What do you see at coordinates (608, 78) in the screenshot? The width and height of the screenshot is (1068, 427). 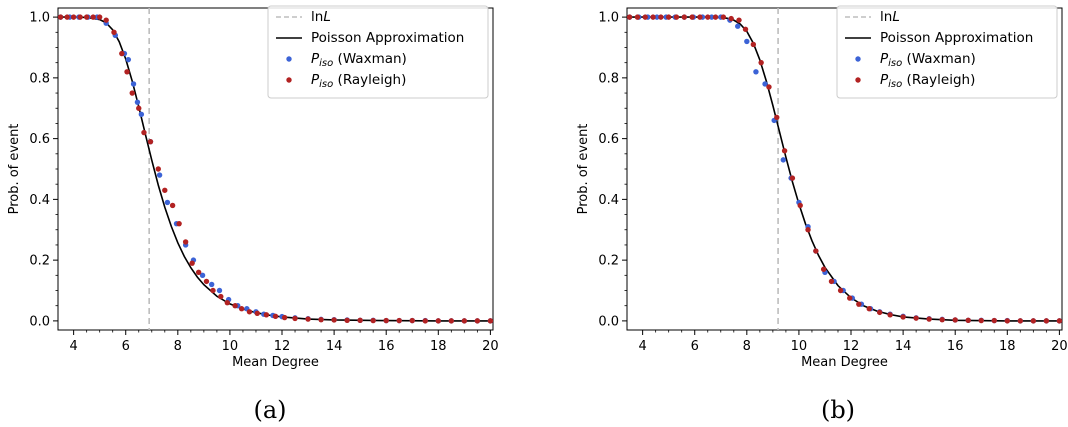 I see `y-tick-label: 0.8` at bounding box center [608, 78].